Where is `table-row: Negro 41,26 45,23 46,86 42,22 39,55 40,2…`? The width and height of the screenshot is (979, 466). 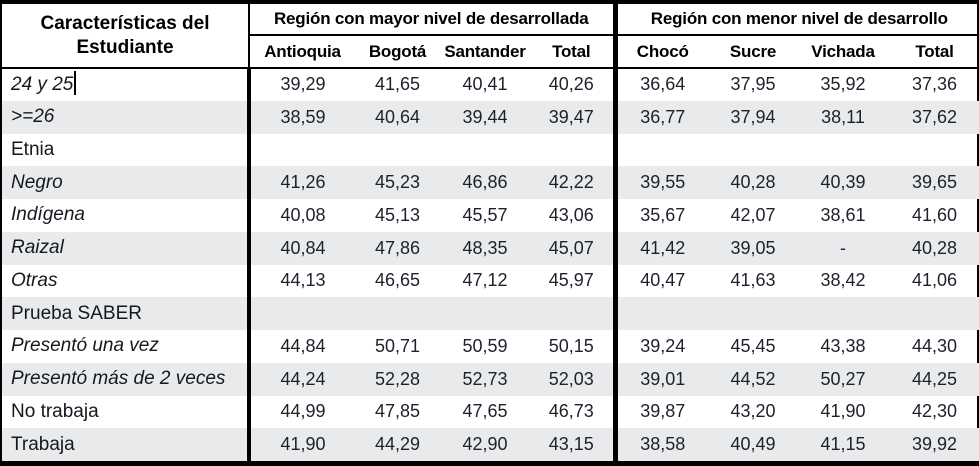
table-row: Negro 41,26 45,23 46,86 42,22 39,55 40,2… is located at coordinates (490, 182).